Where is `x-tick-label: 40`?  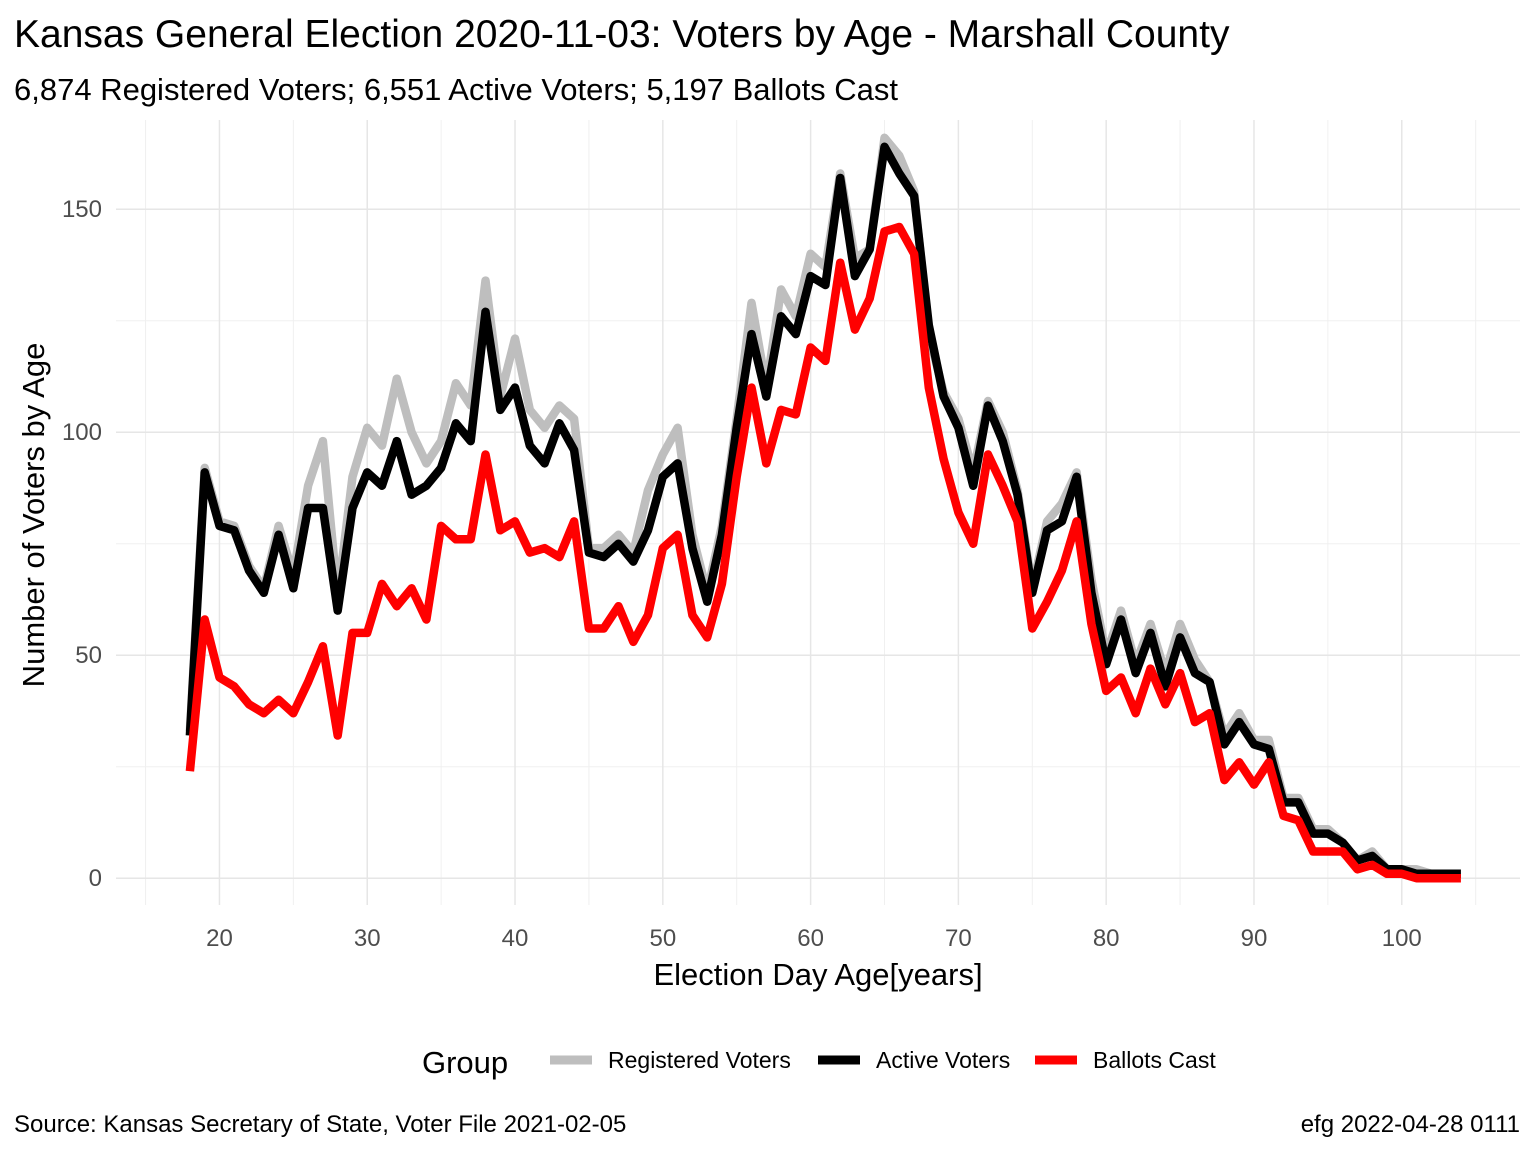
x-tick-label: 40 is located at coordinates (515, 938).